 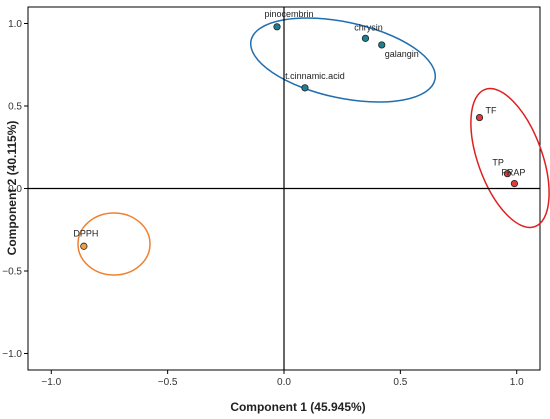 What do you see at coordinates (12, 272) in the screenshot?
I see `y-tick-label: −0.5` at bounding box center [12, 272].